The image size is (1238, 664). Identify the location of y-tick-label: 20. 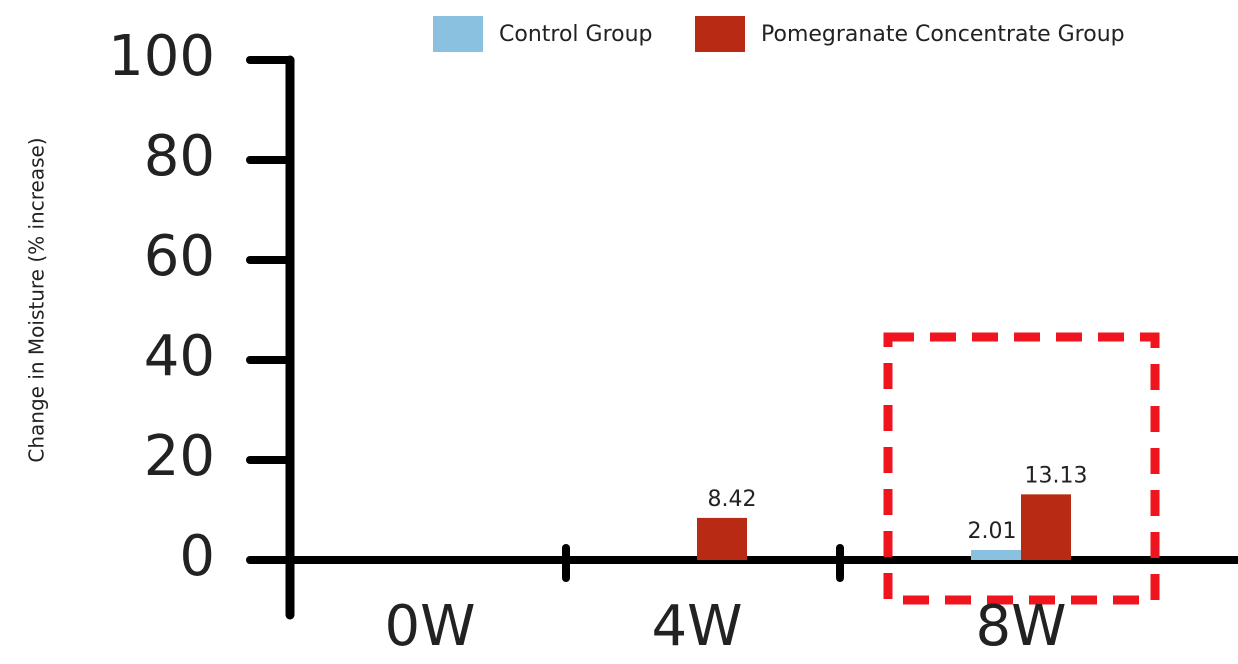
(179, 456).